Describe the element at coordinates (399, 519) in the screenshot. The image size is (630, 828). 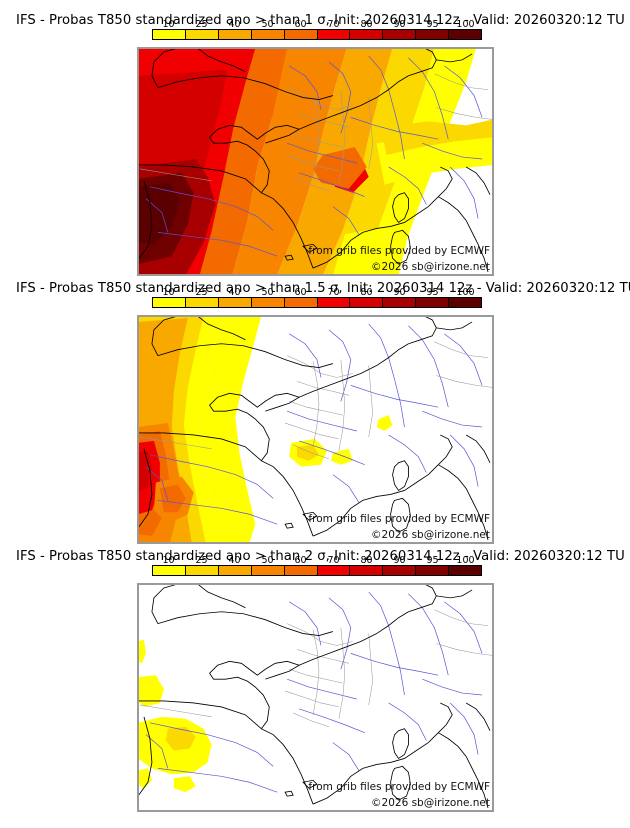
I see `map-source-credit-2: from grib files provided by ECMWF` at that location.